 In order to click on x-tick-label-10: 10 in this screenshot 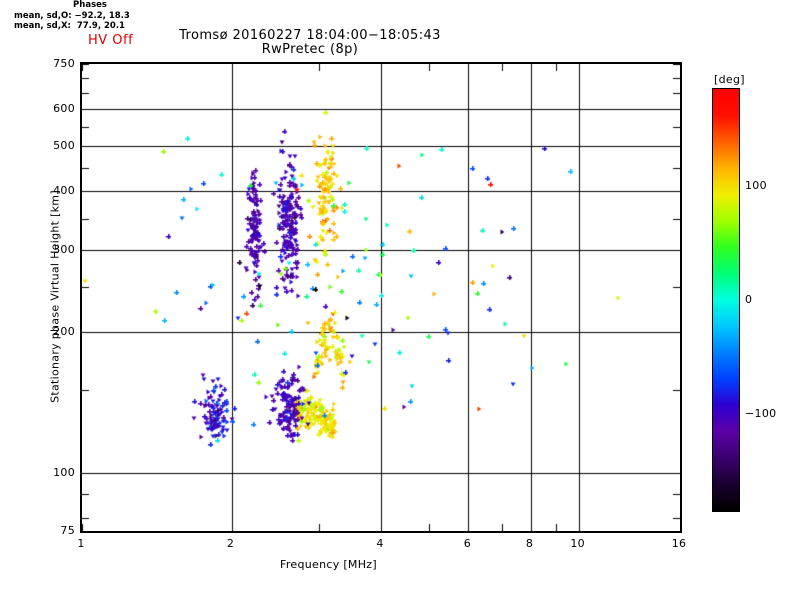, I will do `click(577, 543)`.